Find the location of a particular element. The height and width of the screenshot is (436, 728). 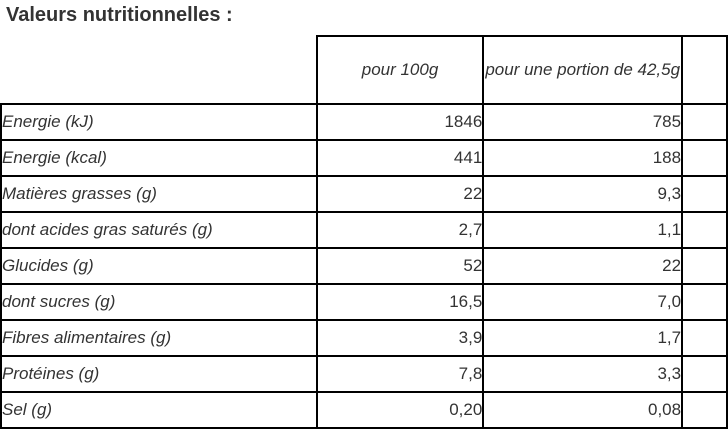

row-label: Glucides (g) is located at coordinates (159, 266).